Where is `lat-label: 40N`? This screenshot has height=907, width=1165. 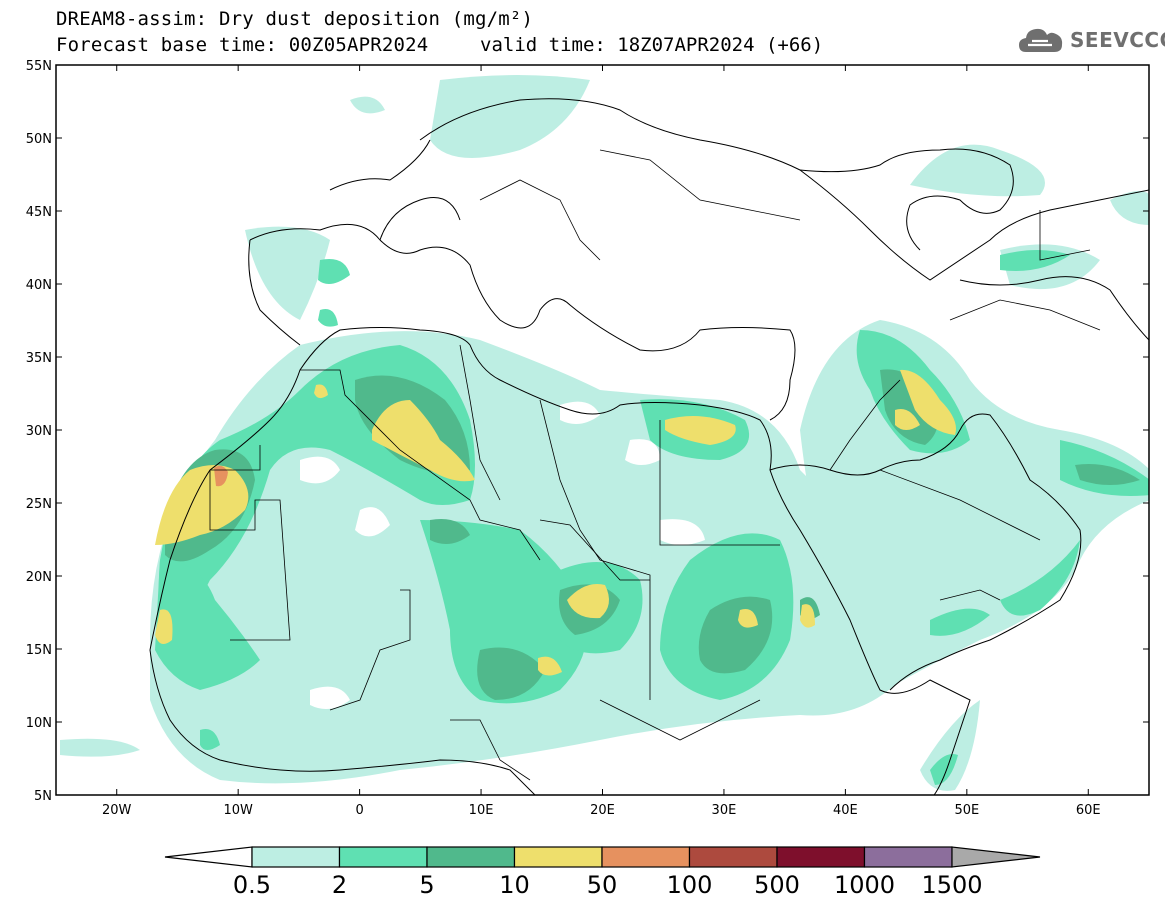
lat-label: 40N is located at coordinates (39, 285).